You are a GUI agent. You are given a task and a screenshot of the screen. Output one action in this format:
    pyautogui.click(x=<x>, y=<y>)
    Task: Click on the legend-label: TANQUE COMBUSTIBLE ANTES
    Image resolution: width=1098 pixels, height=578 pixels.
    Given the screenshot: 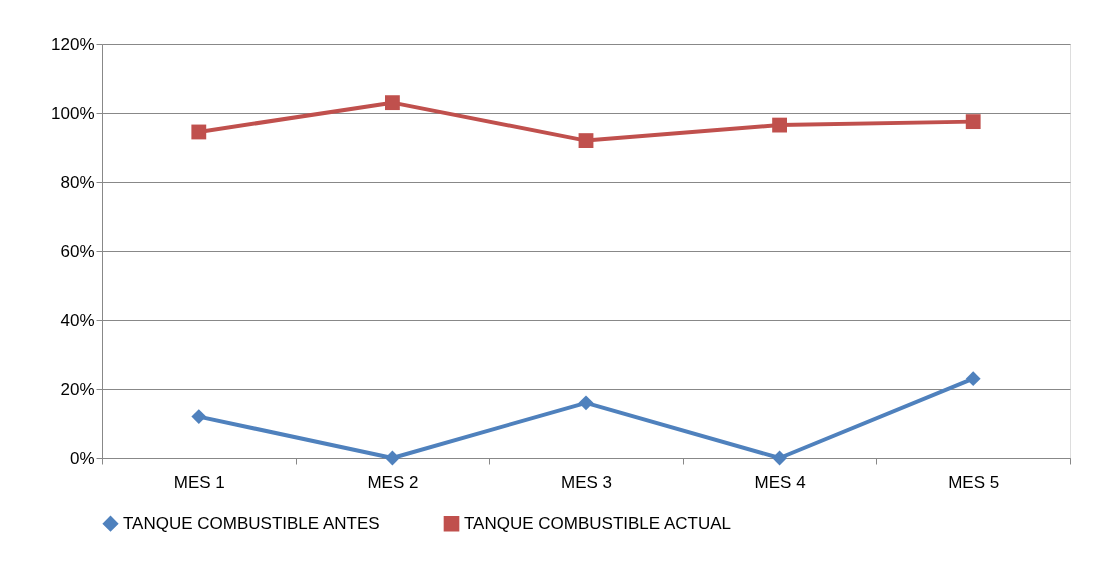 What is the action you would take?
    pyautogui.click(x=251, y=523)
    